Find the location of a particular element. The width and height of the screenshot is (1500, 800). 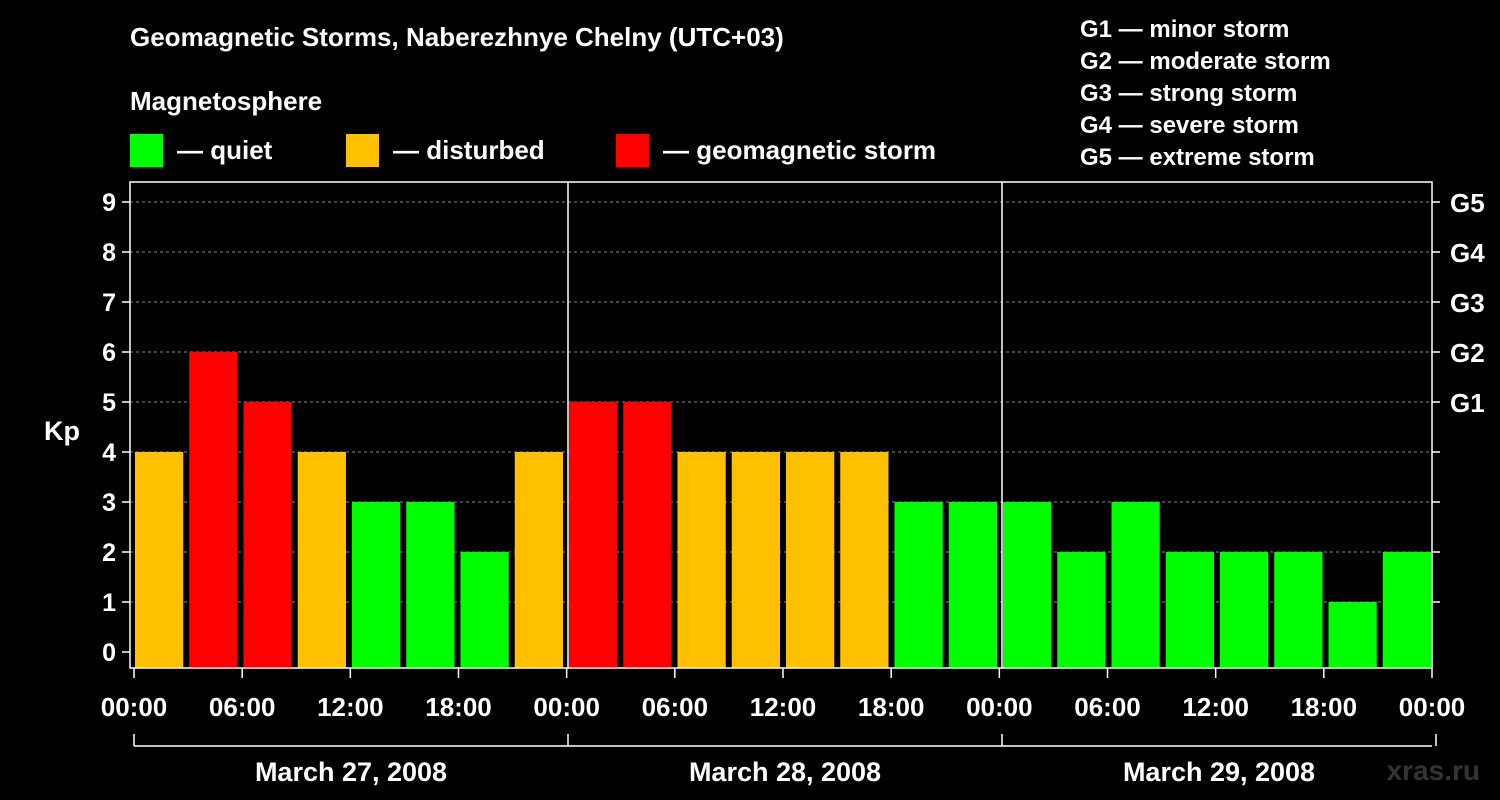

storm-level-label: G5 is located at coordinates (1467, 203).